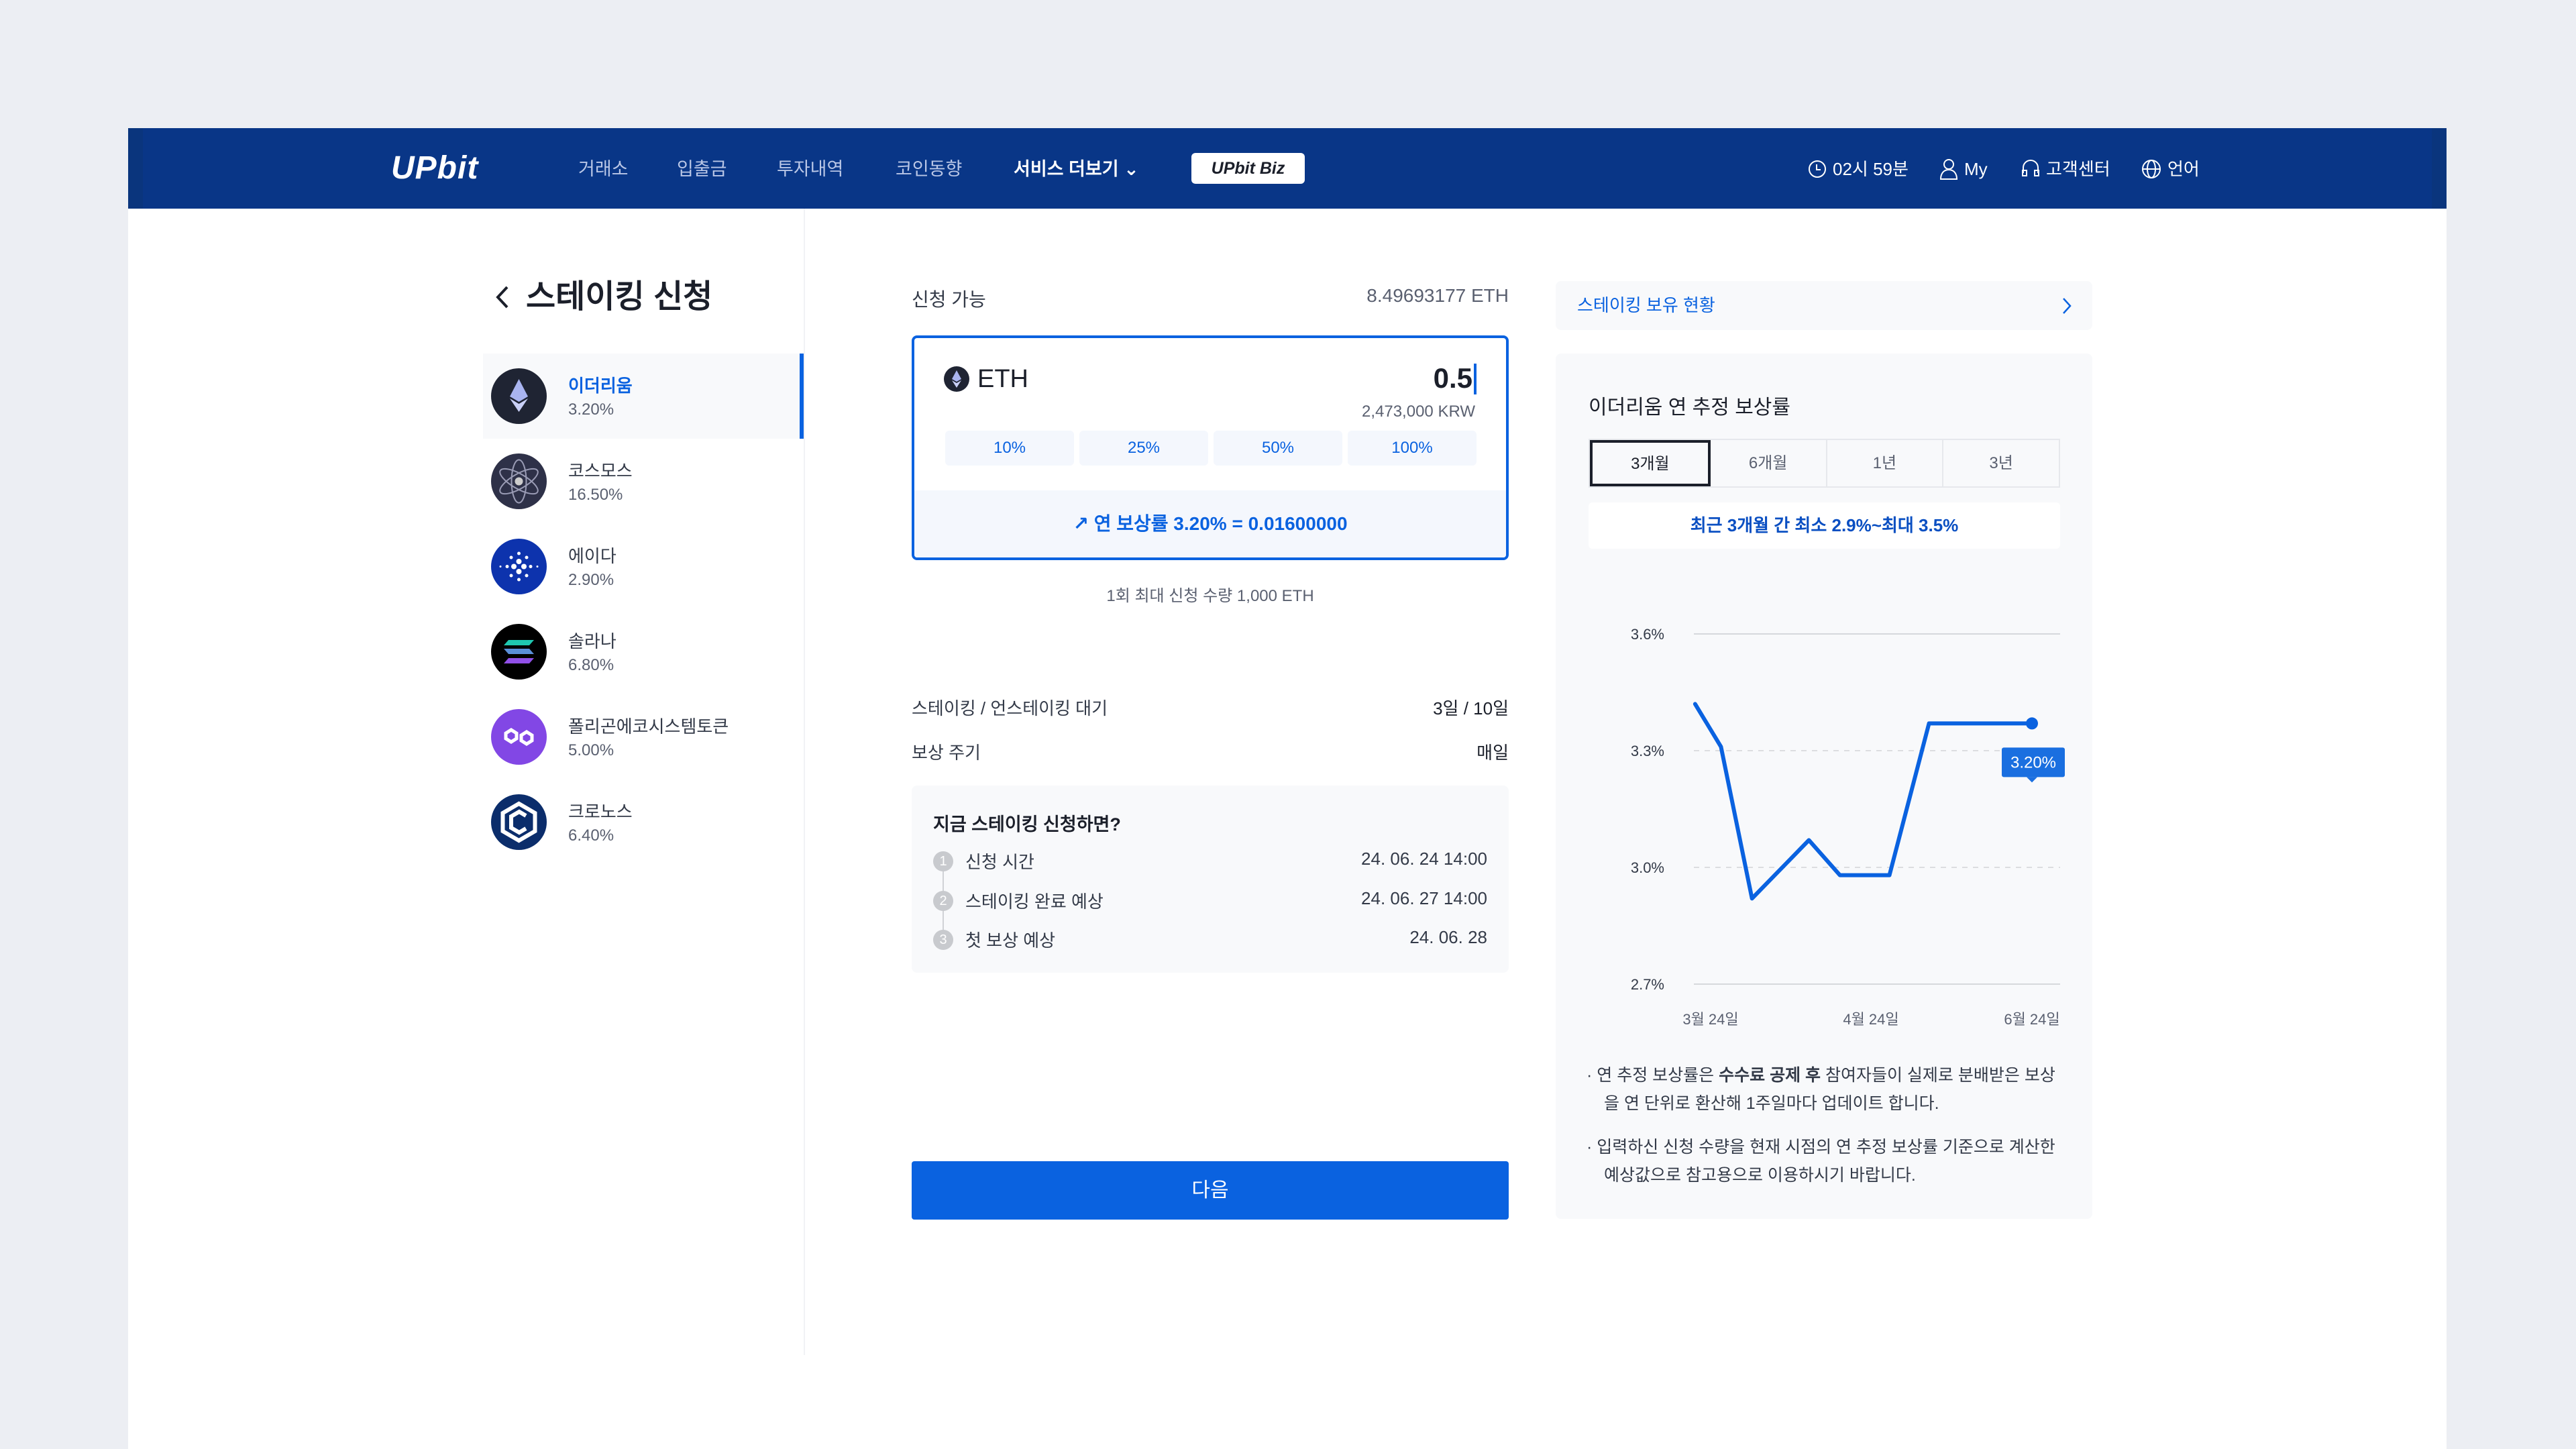 The height and width of the screenshot is (1449, 2576). I want to click on page-title: 스테이킹 신청, so click(619, 297).